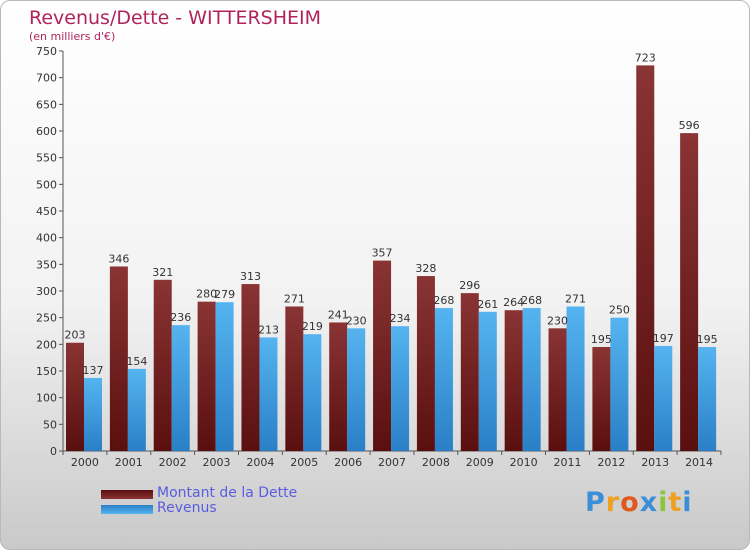 The image size is (750, 550). What do you see at coordinates (46, 371) in the screenshot?
I see `y-tick-label: 150` at bounding box center [46, 371].